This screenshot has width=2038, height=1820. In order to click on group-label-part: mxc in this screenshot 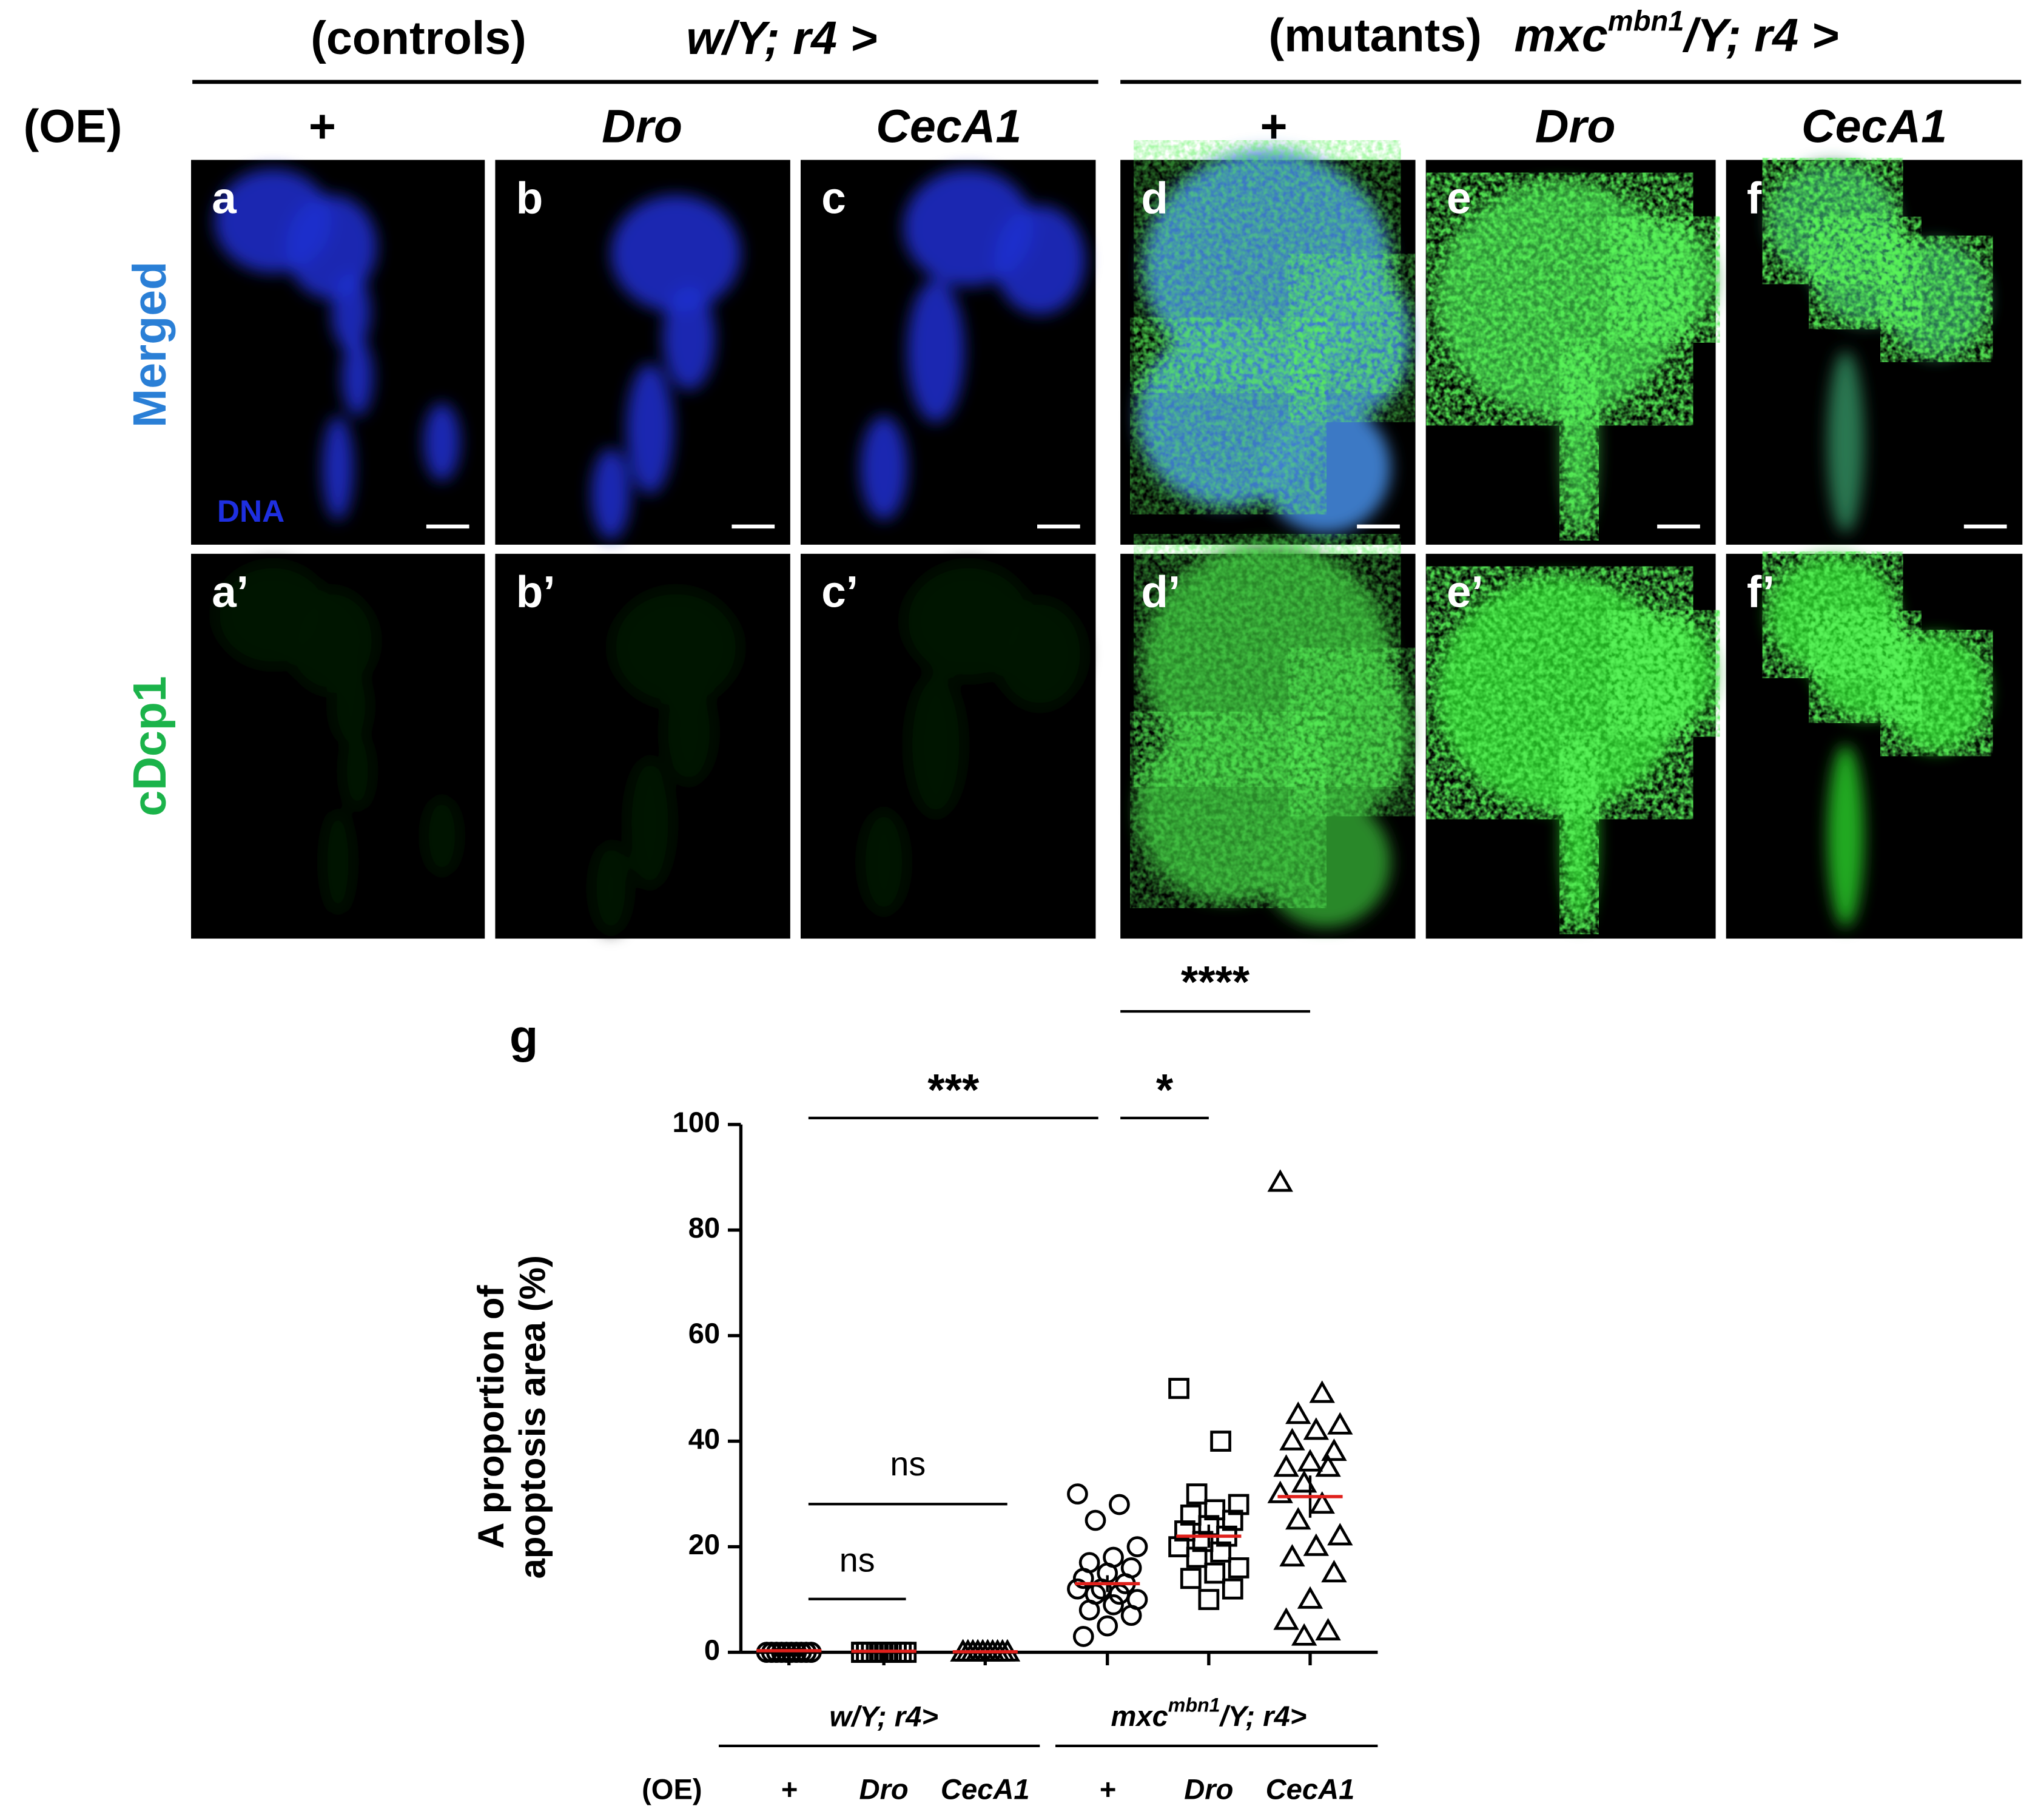, I will do `click(1139, 1716)`.